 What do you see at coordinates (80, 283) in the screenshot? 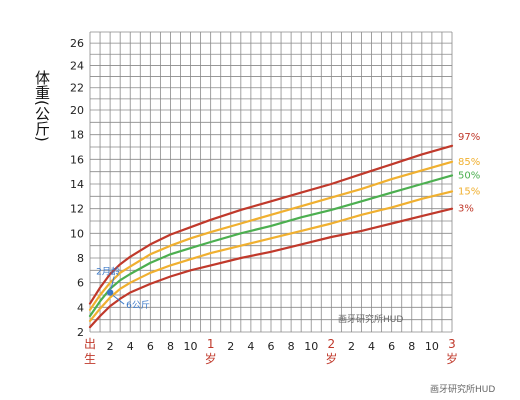
I see `y-tick-label: 6` at bounding box center [80, 283].